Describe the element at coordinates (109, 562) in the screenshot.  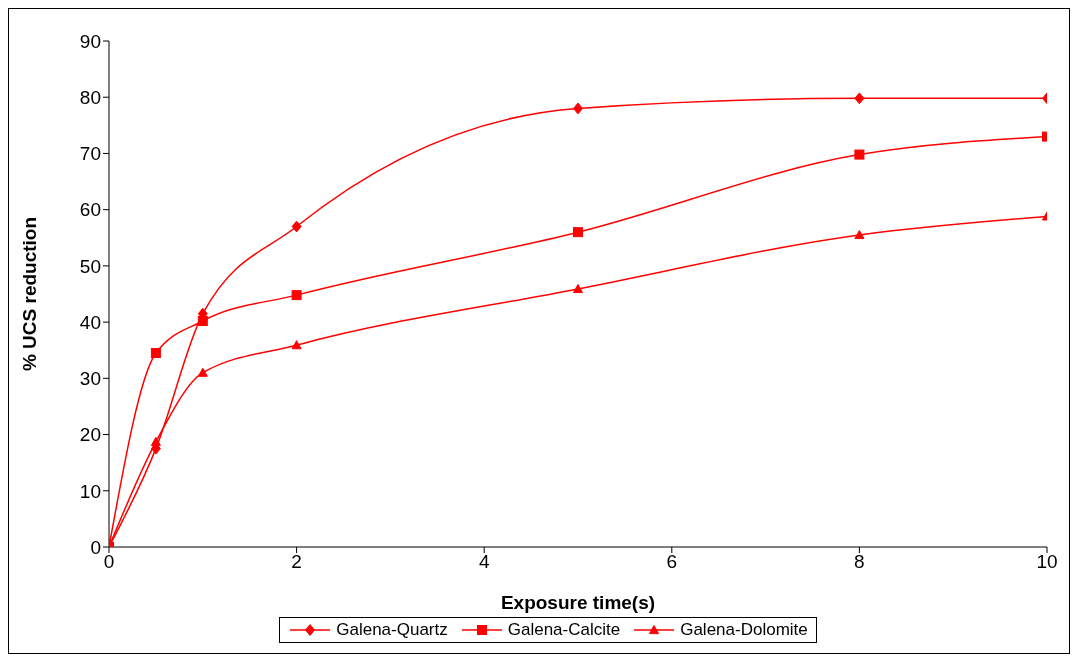
I see `x-tick-label: 0` at that location.